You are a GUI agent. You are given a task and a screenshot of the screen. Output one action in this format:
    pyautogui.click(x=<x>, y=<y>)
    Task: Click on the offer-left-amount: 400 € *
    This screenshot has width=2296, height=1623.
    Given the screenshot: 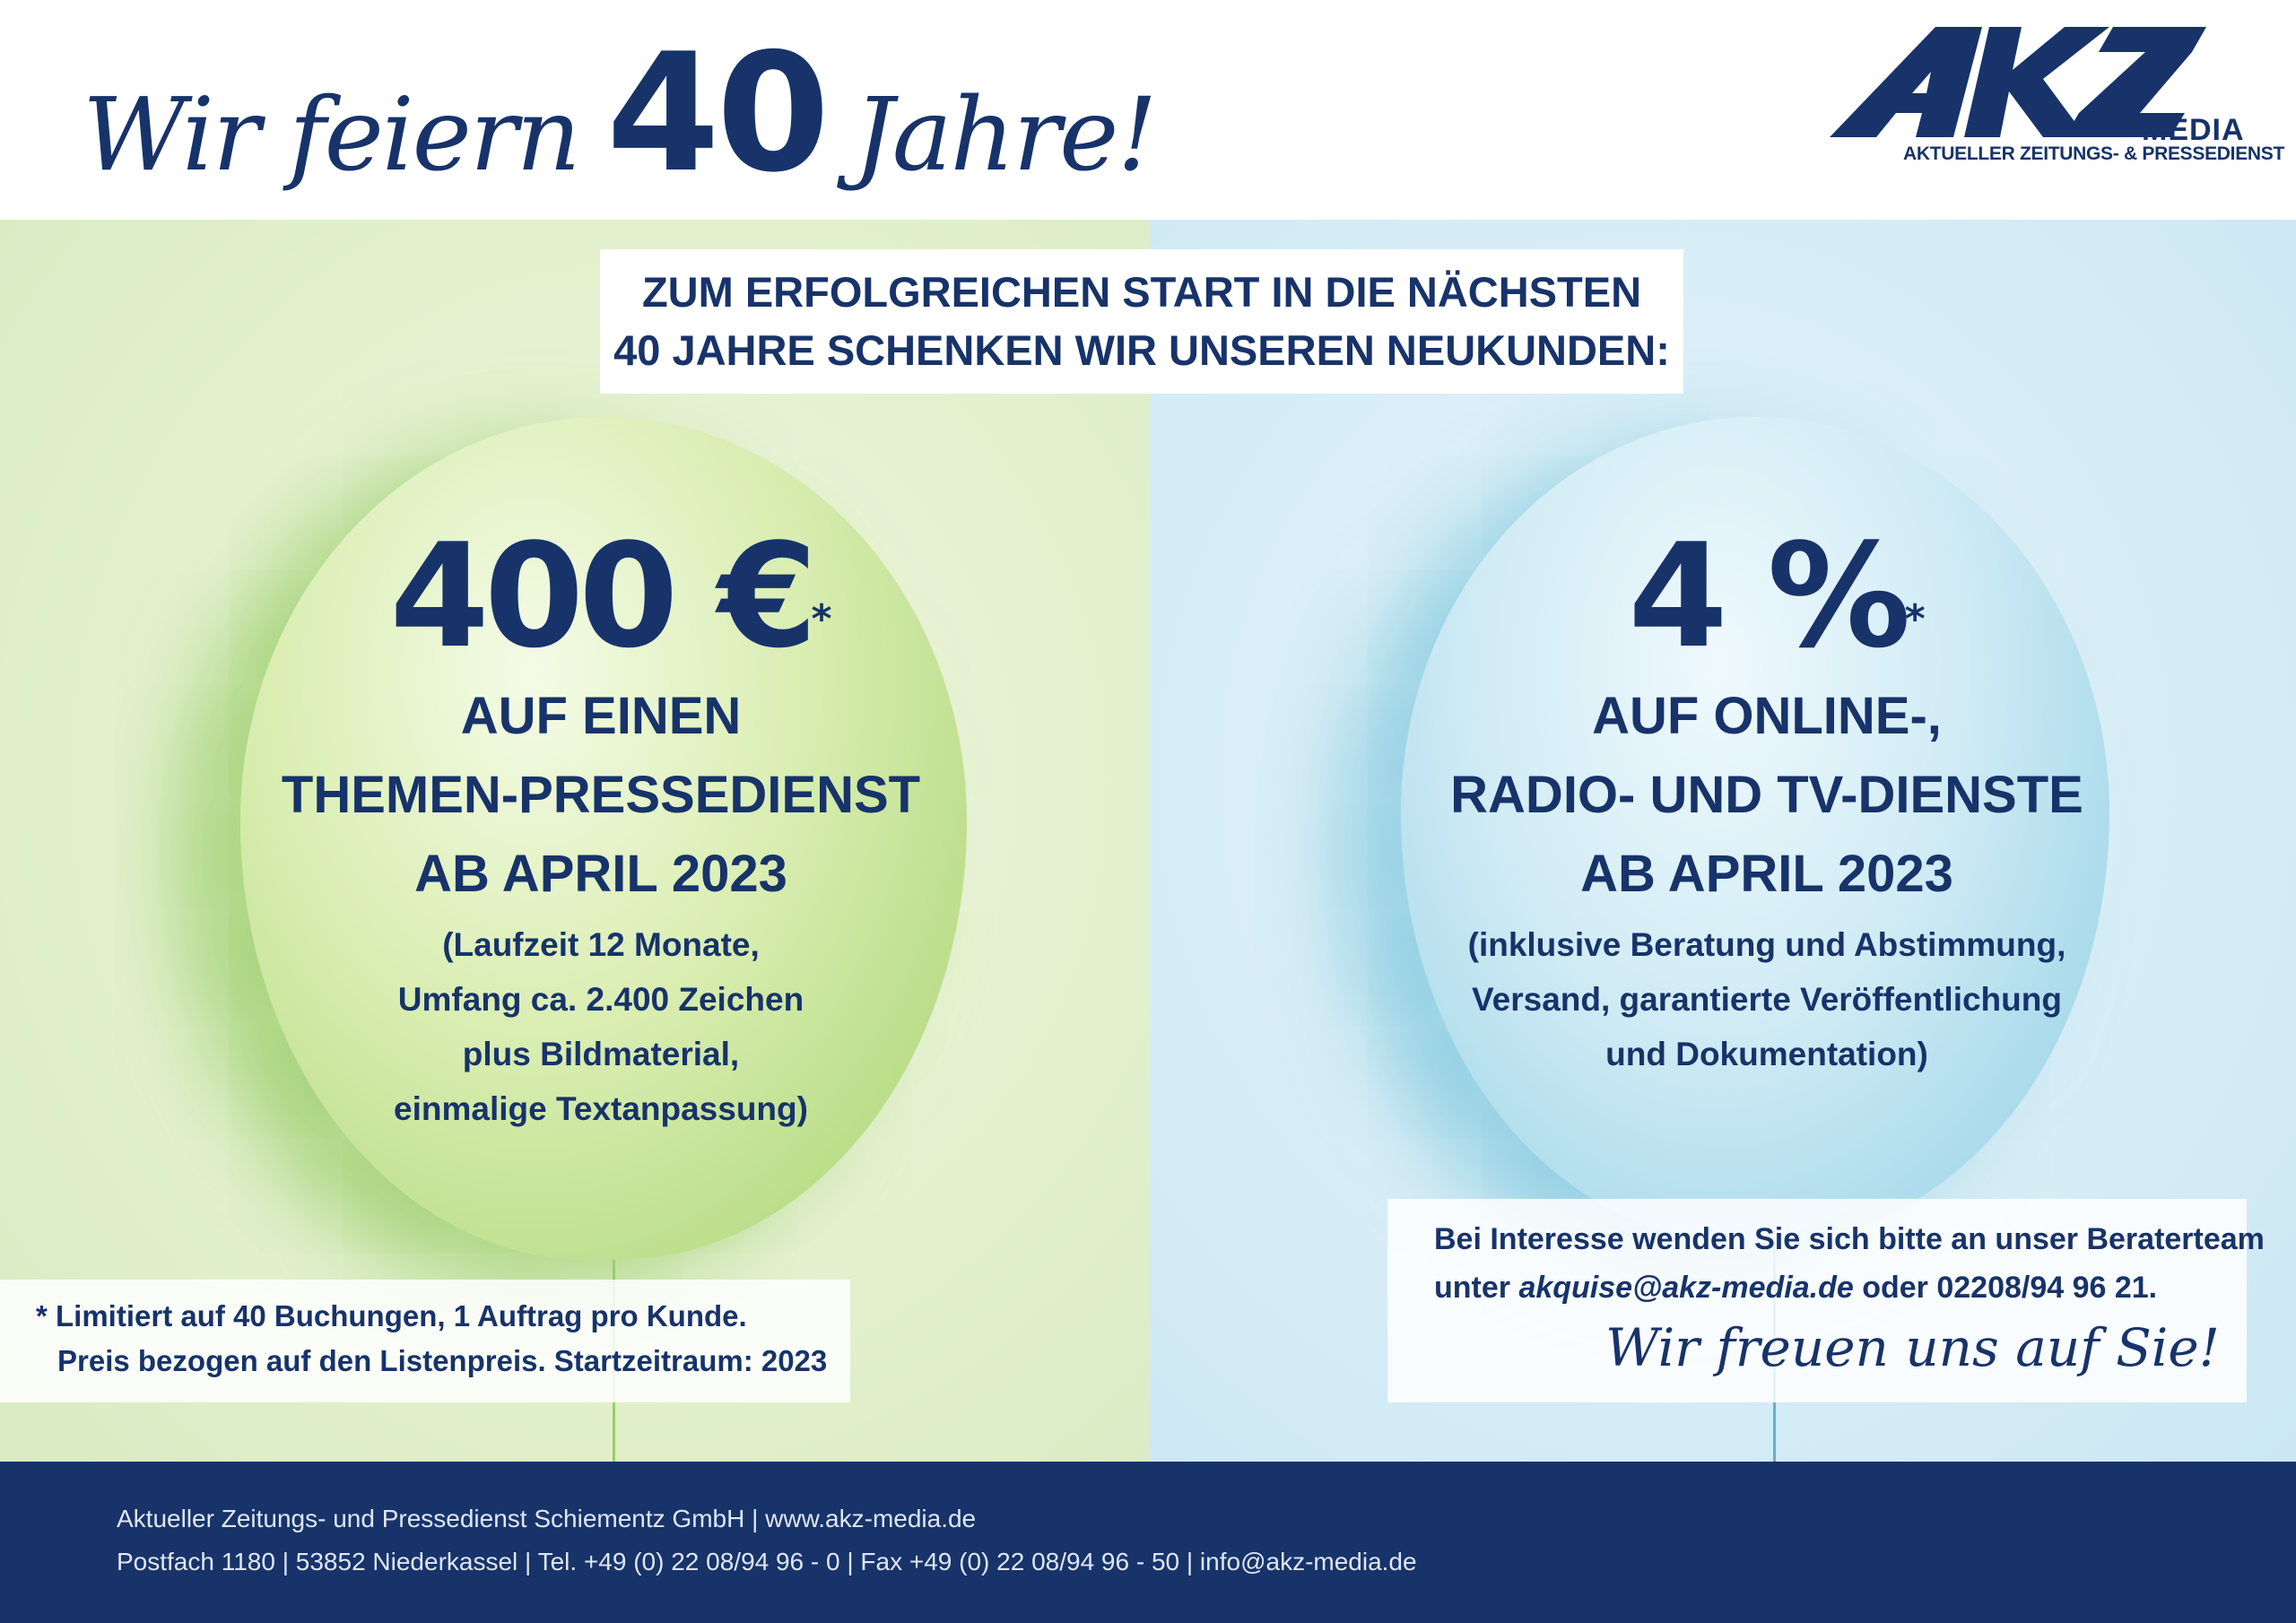 What is the action you would take?
    pyautogui.click(x=610, y=596)
    